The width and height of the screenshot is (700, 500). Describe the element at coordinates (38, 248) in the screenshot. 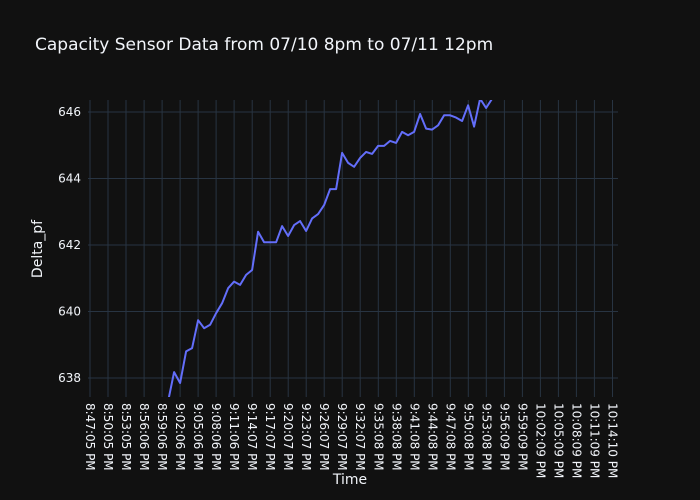

I see `y-axis-label: Delta_pf` at that location.